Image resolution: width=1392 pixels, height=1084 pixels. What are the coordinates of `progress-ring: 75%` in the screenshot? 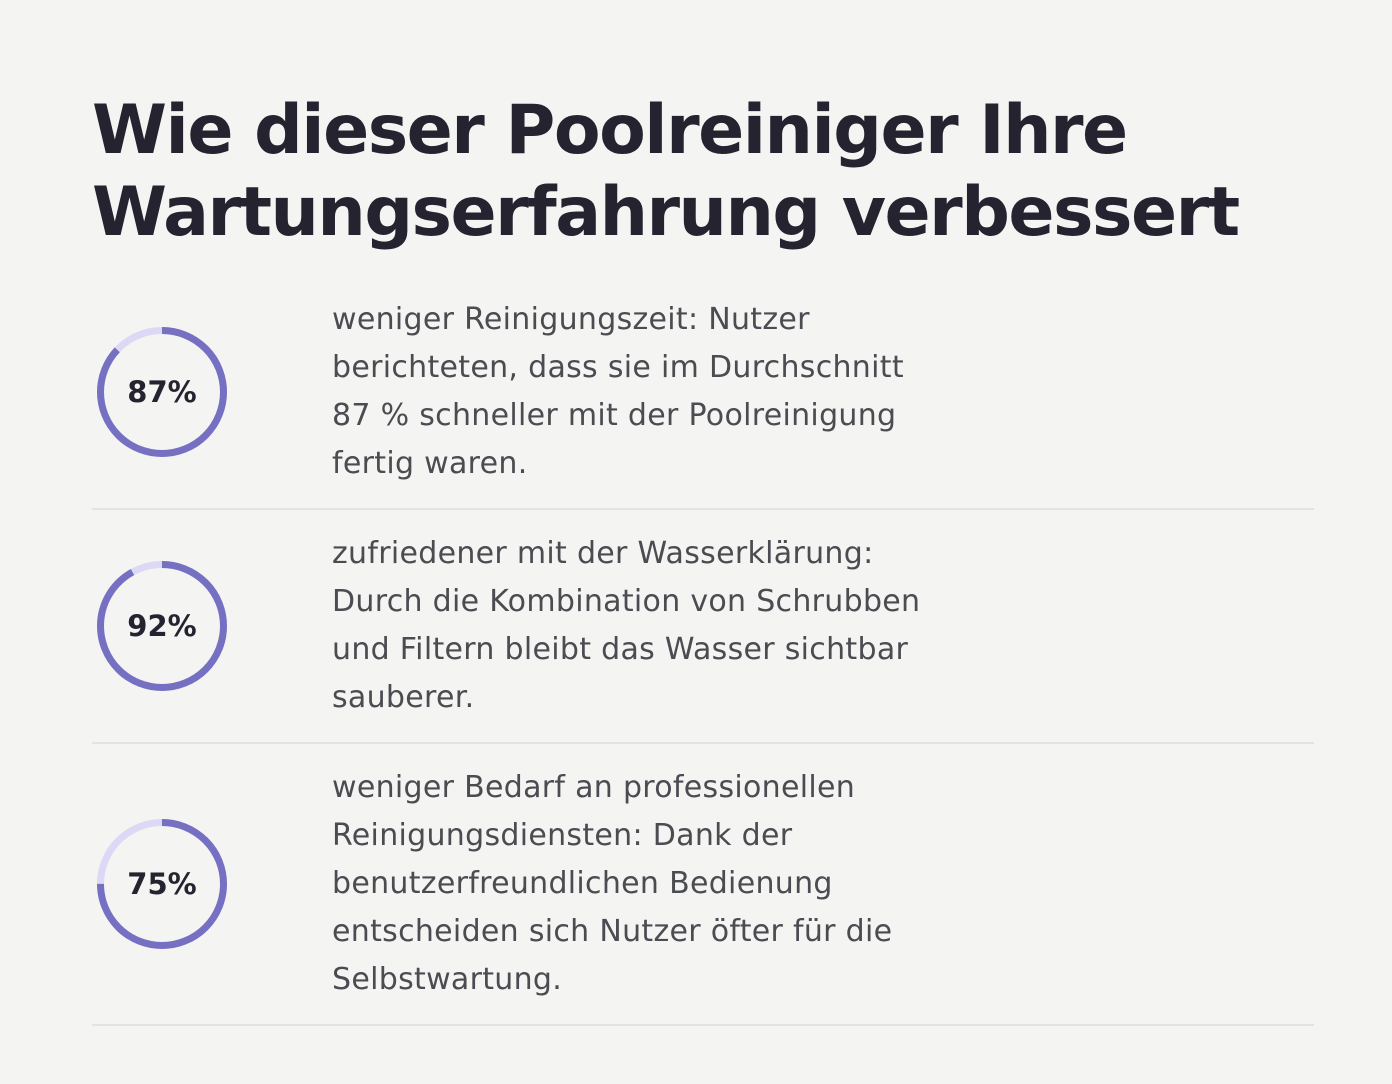 It's located at (162, 884).